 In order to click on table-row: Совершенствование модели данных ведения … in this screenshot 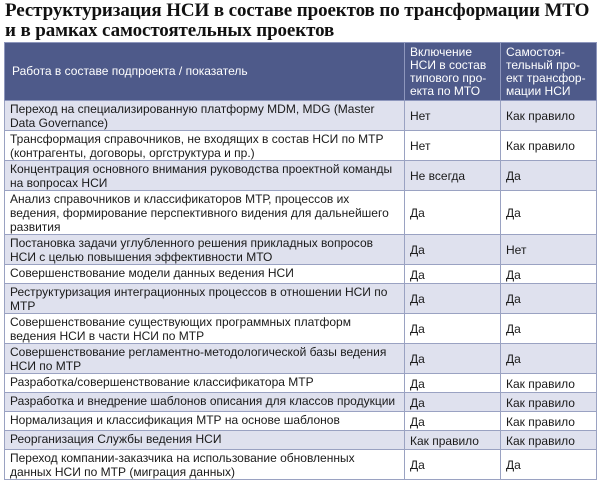, I will do `click(300, 274)`.